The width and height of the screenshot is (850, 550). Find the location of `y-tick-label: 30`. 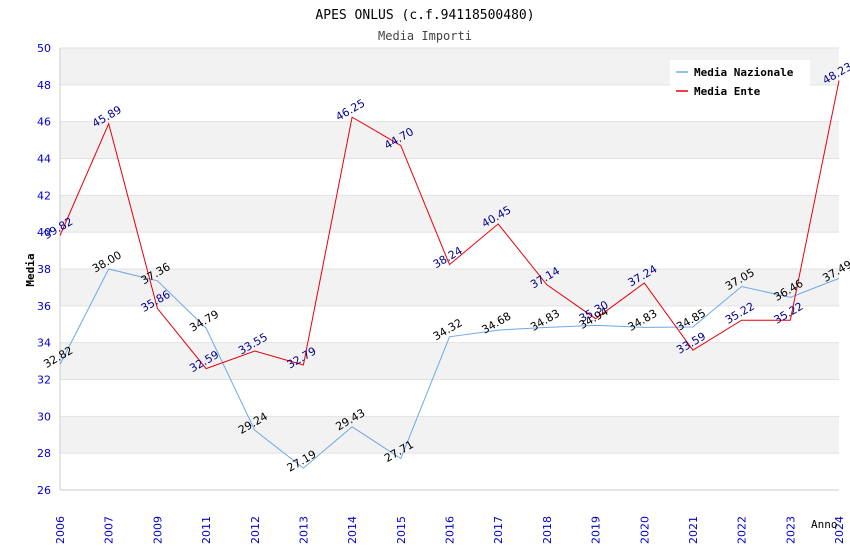

y-tick-label: 30 is located at coordinates (44, 416).